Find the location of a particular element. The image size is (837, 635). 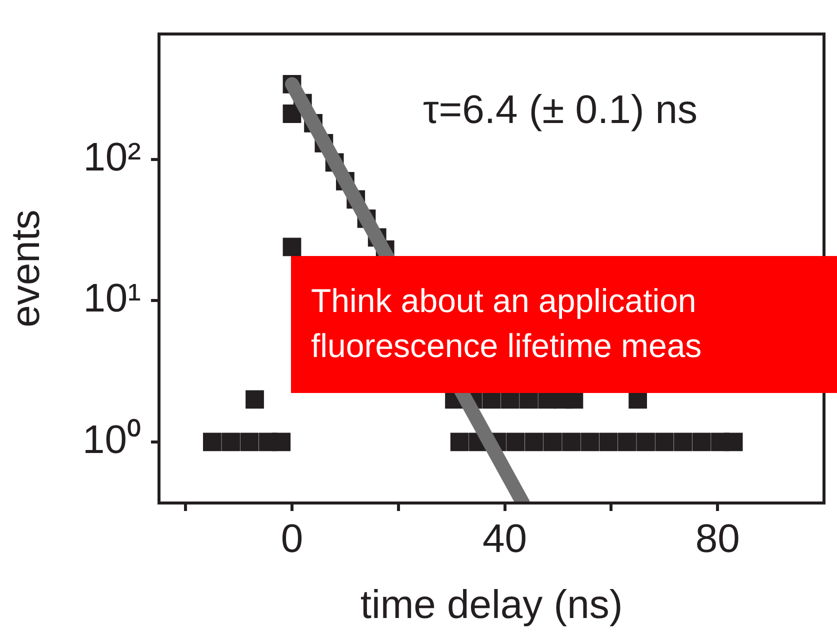

x-tick-label: 40 is located at coordinates (505, 539).